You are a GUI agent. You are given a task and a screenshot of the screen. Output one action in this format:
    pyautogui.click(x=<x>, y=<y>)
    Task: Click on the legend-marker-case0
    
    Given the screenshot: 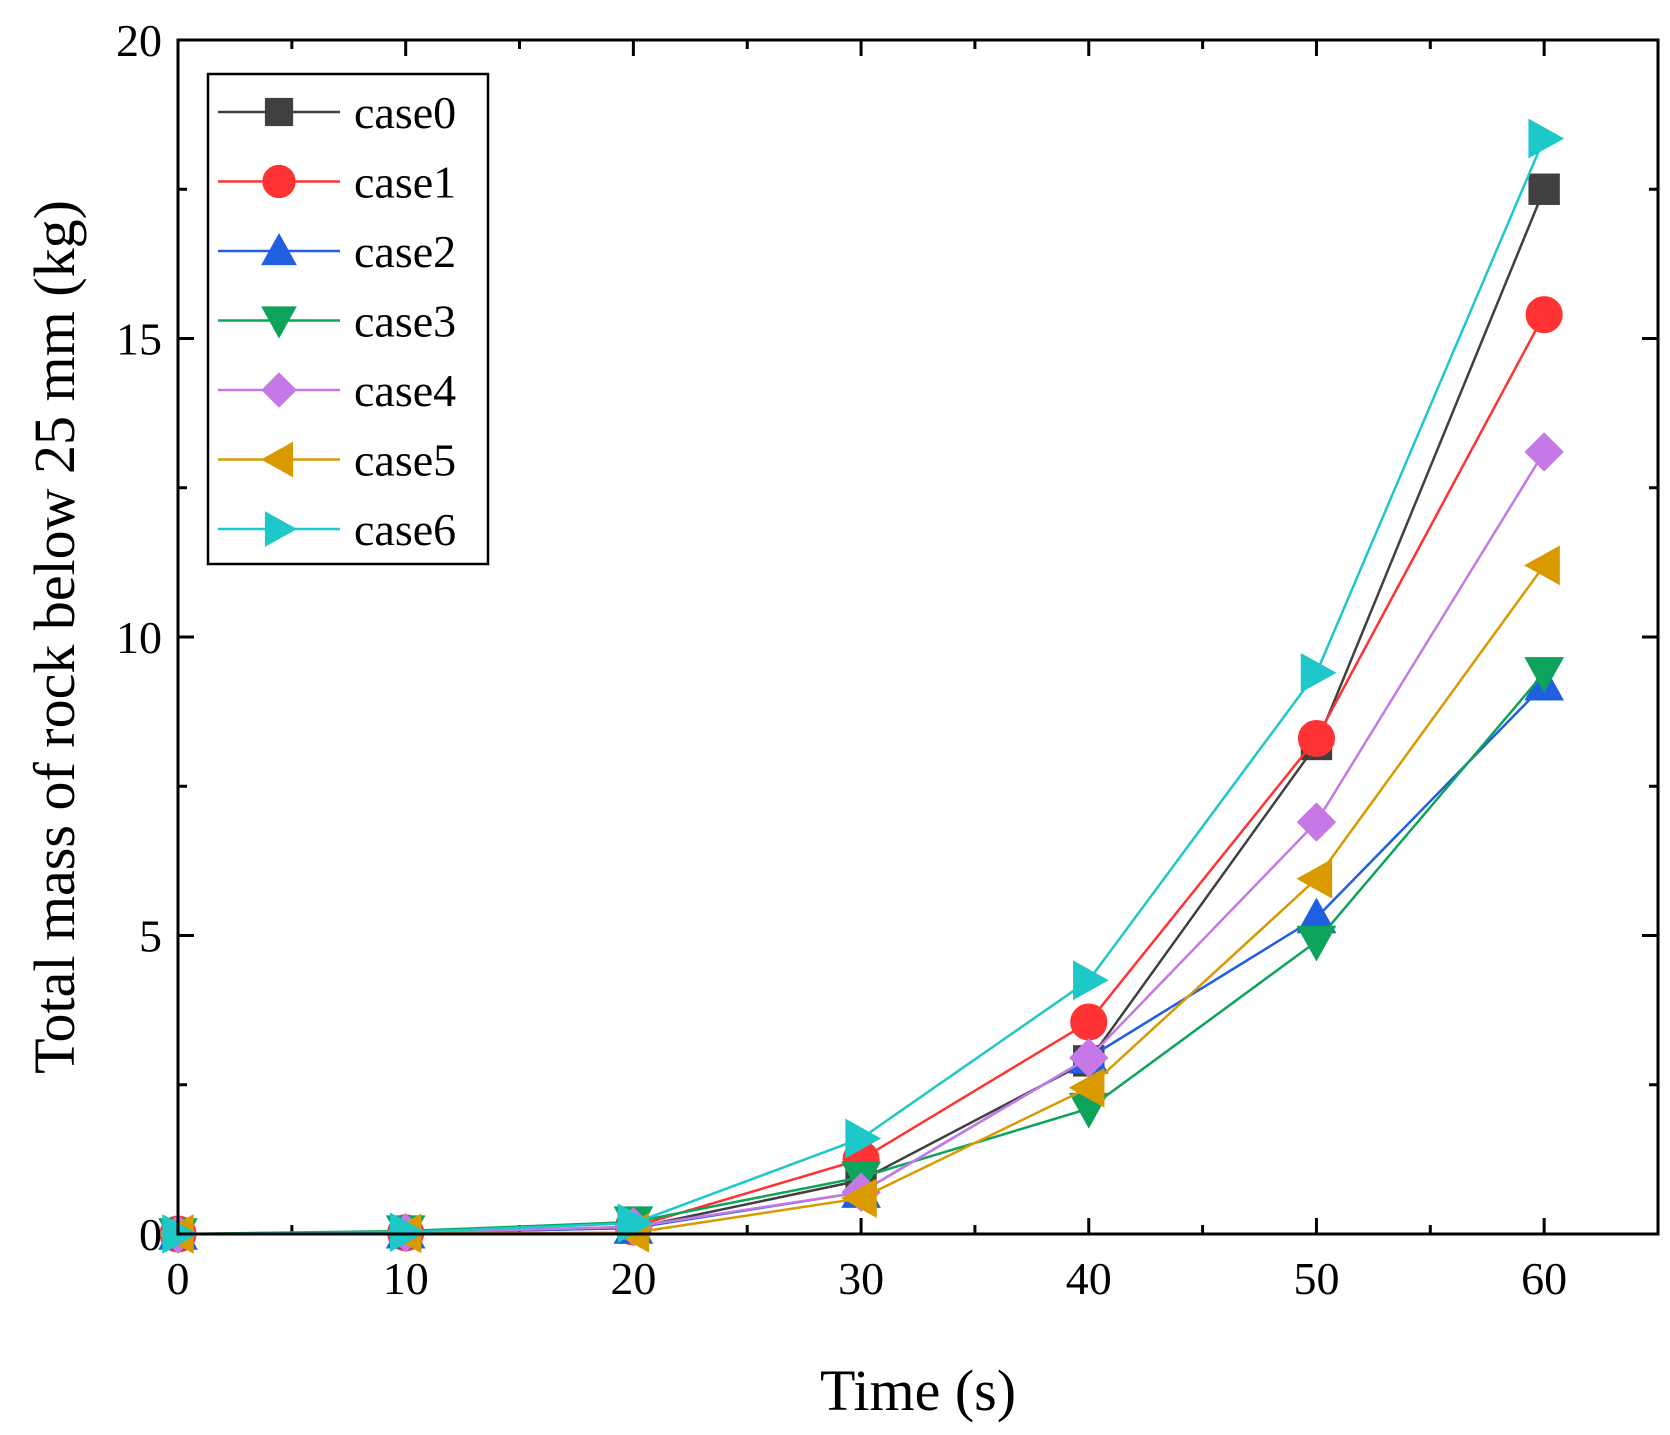 What is the action you would take?
    pyautogui.click(x=279, y=112)
    